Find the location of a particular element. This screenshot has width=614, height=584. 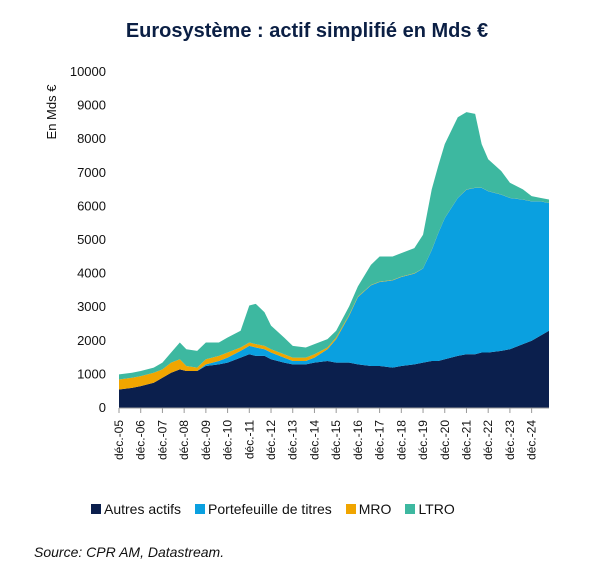

x-tick-label: déc.-20 is located at coordinates (445, 440).